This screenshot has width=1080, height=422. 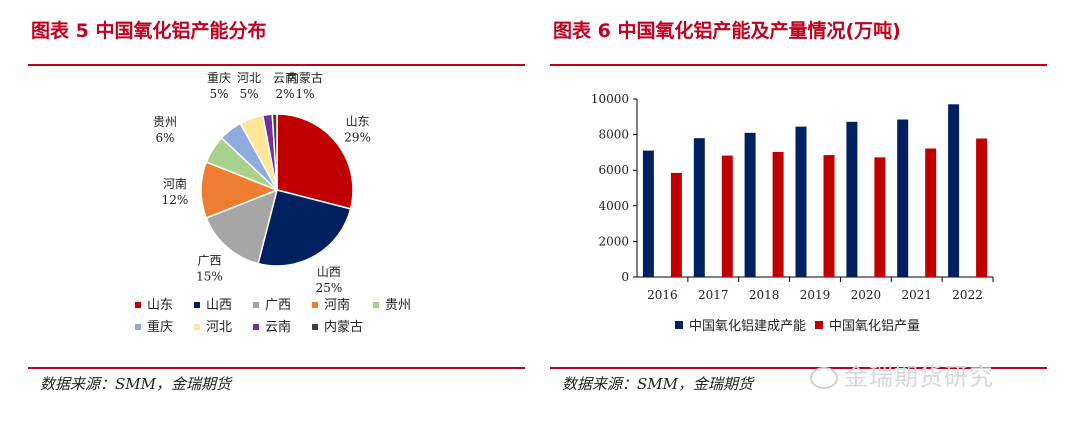 What do you see at coordinates (219, 327) in the screenshot?
I see `pie-legend-label-6: 河北` at bounding box center [219, 327].